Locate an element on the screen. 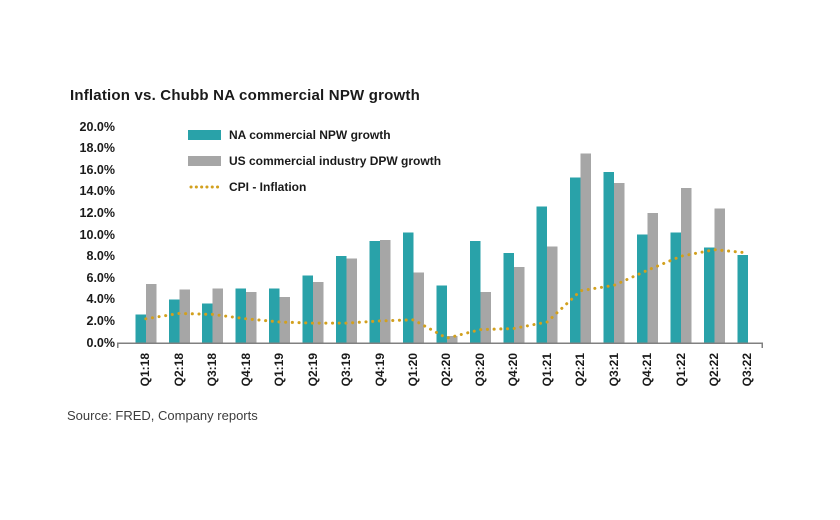 The image size is (840, 520). y-tick-label: 20.0% is located at coordinates (97, 126).